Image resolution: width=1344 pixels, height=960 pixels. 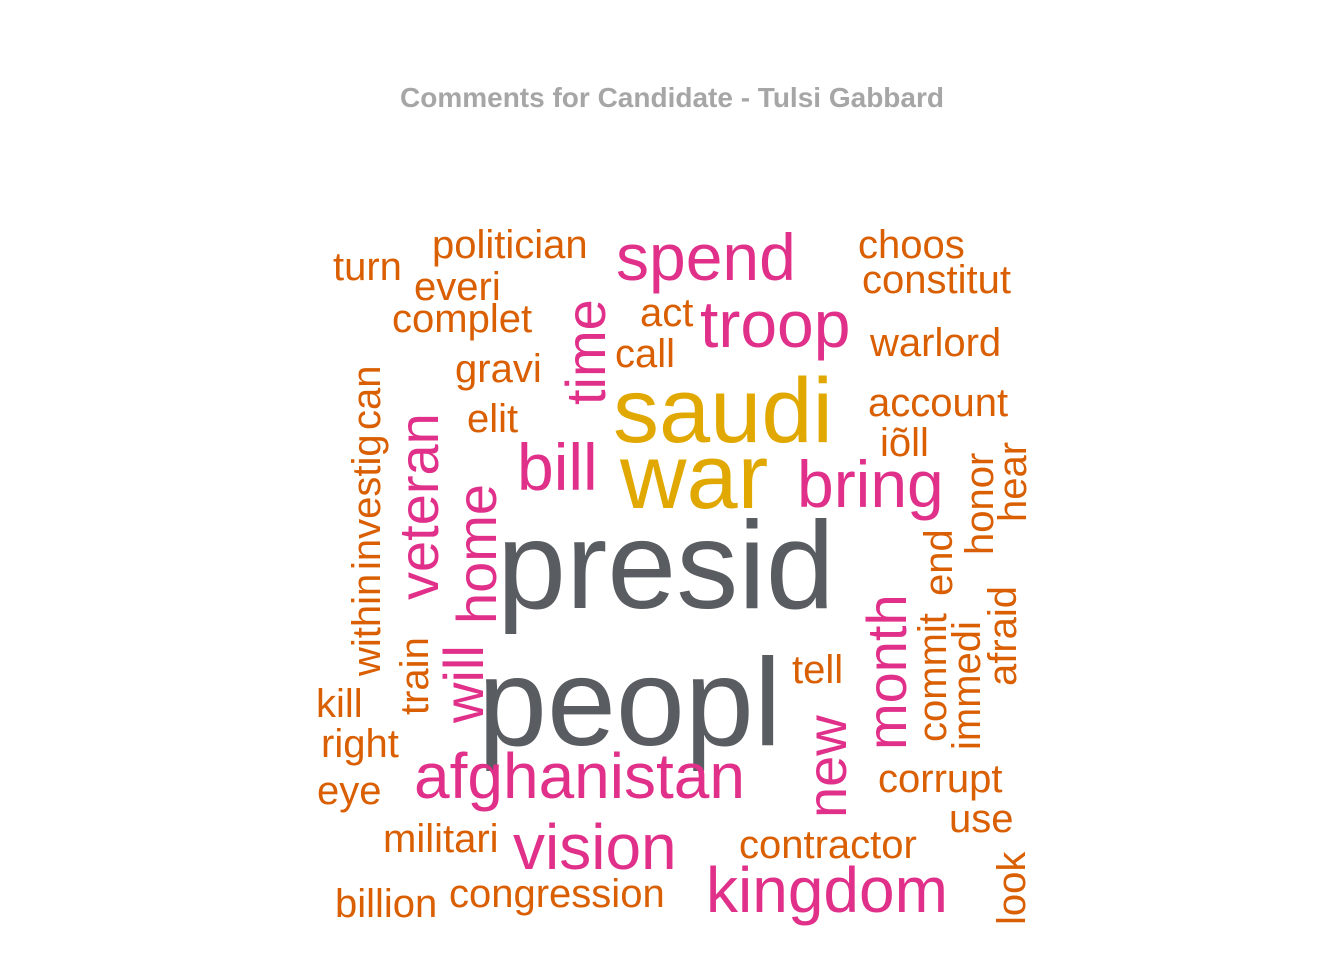 I want to click on word-afghanistan: afghanistan, so click(x=579, y=776).